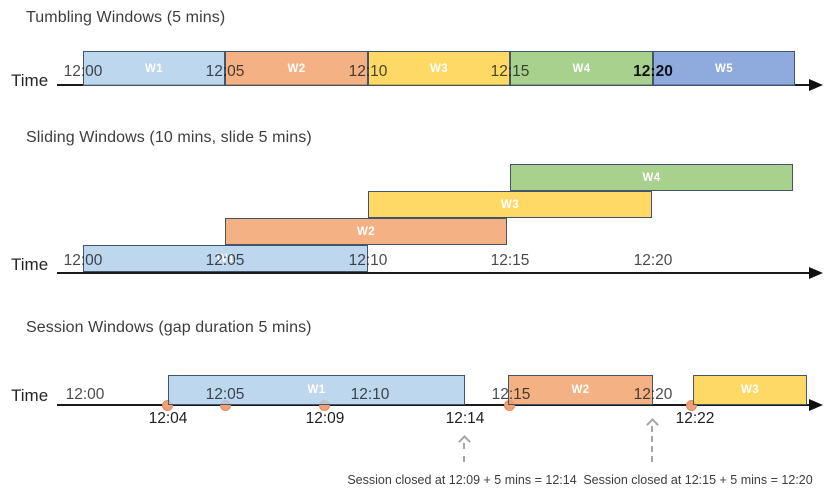 The image size is (829, 498). I want to click on event-time-label: 12:04, so click(168, 418).